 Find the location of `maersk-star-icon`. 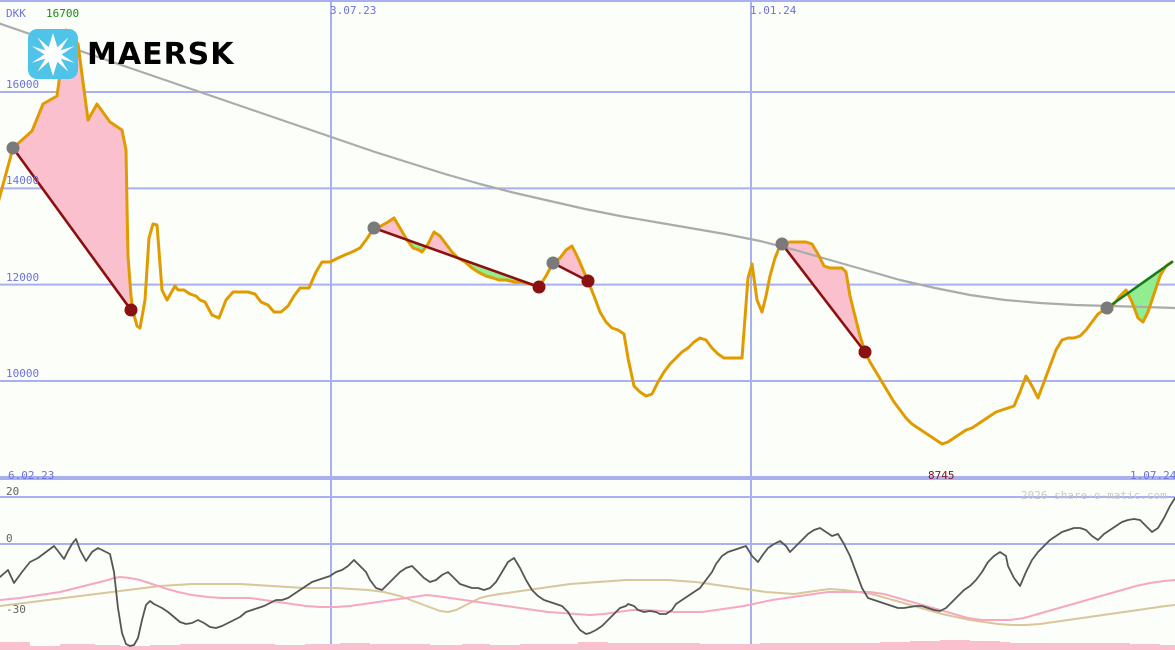

maersk-star-icon is located at coordinates (53, 54).